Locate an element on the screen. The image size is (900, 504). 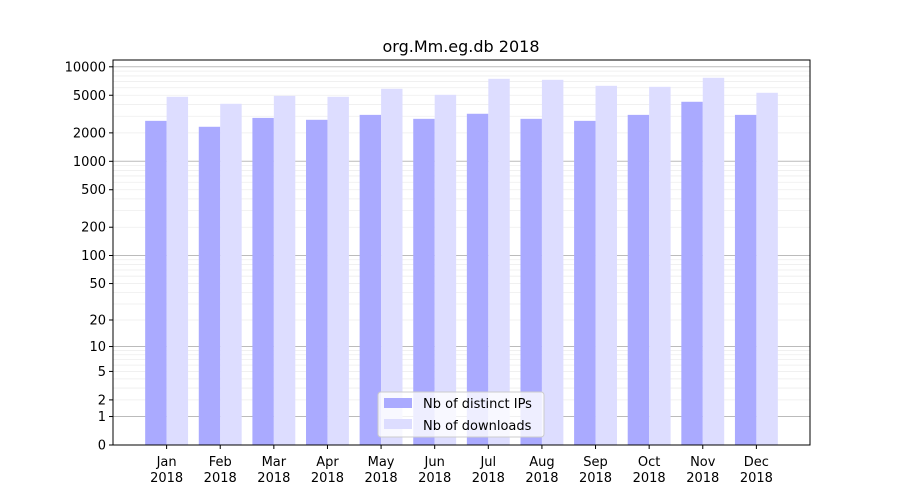
x-tick-label: Jul 2018 is located at coordinates (488, 470).